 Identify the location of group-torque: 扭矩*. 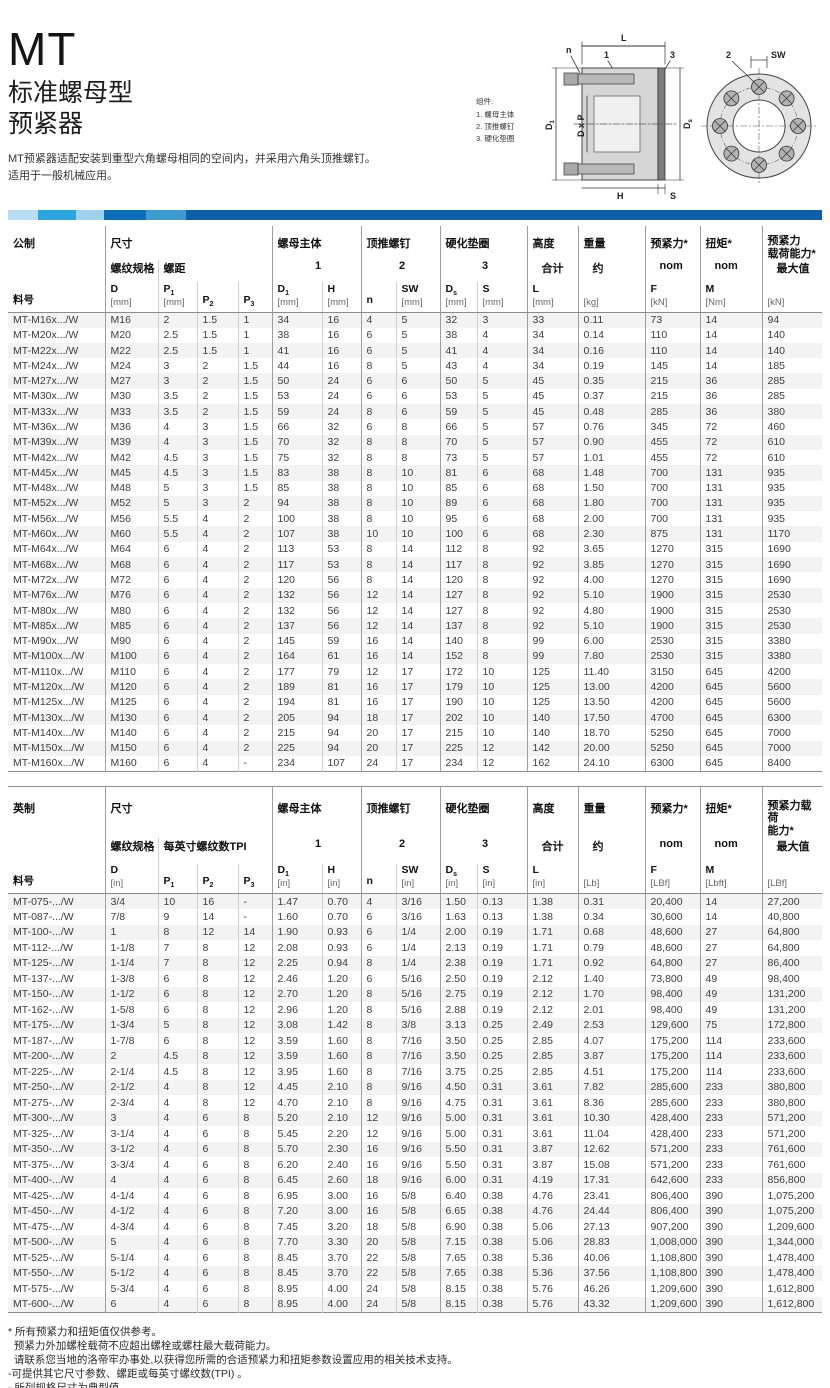
(730, 812).